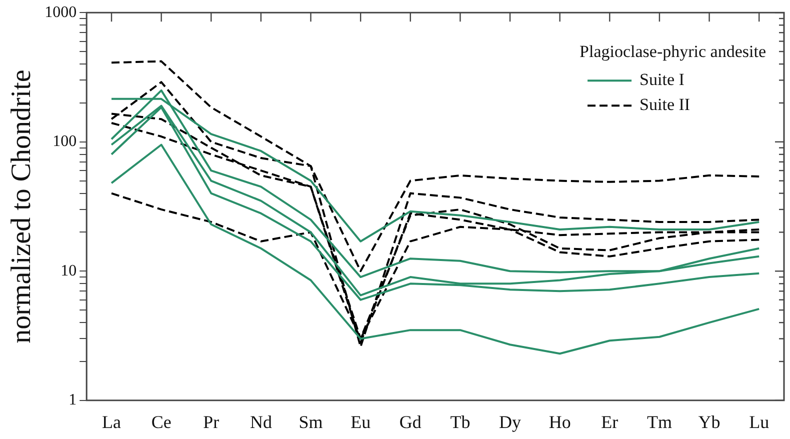 Image resolution: width=790 pixels, height=439 pixels. Describe the element at coordinates (161, 422) in the screenshot. I see `x-tick-label: Ce` at that location.